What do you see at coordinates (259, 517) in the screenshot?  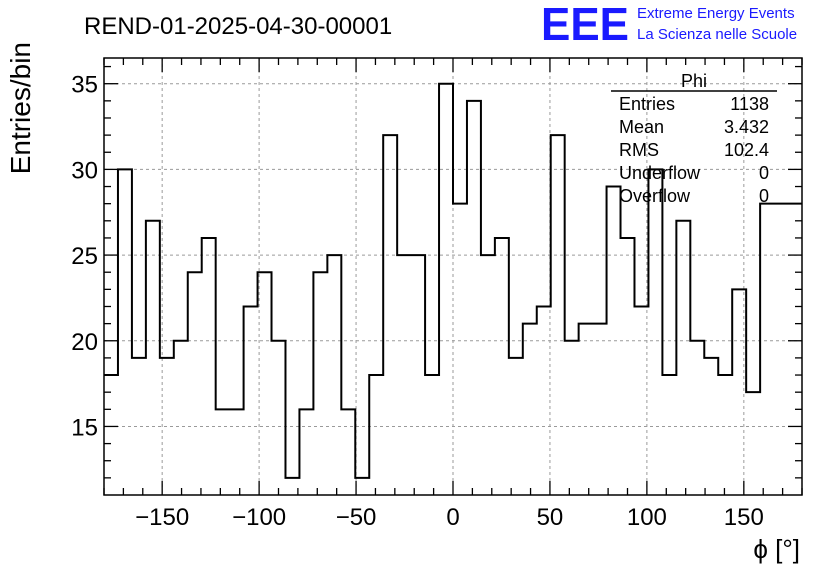 I see `x-tick-label: −100` at bounding box center [259, 517].